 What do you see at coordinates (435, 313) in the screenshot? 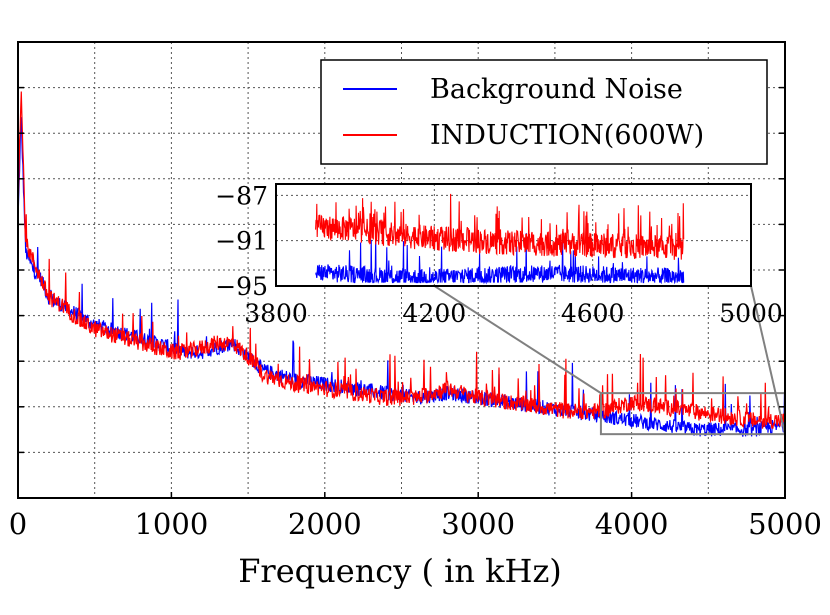
I see `inset-x-tick-label: 4200` at bounding box center [435, 313].